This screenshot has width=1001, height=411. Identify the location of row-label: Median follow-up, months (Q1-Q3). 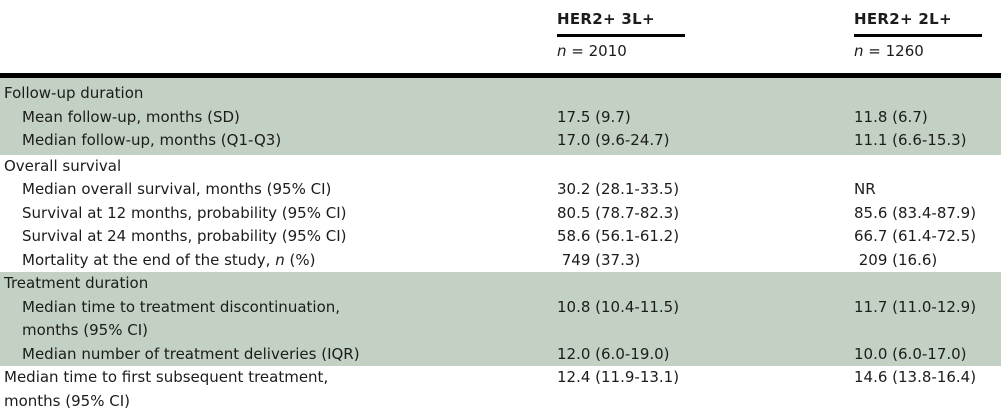
(278, 141).